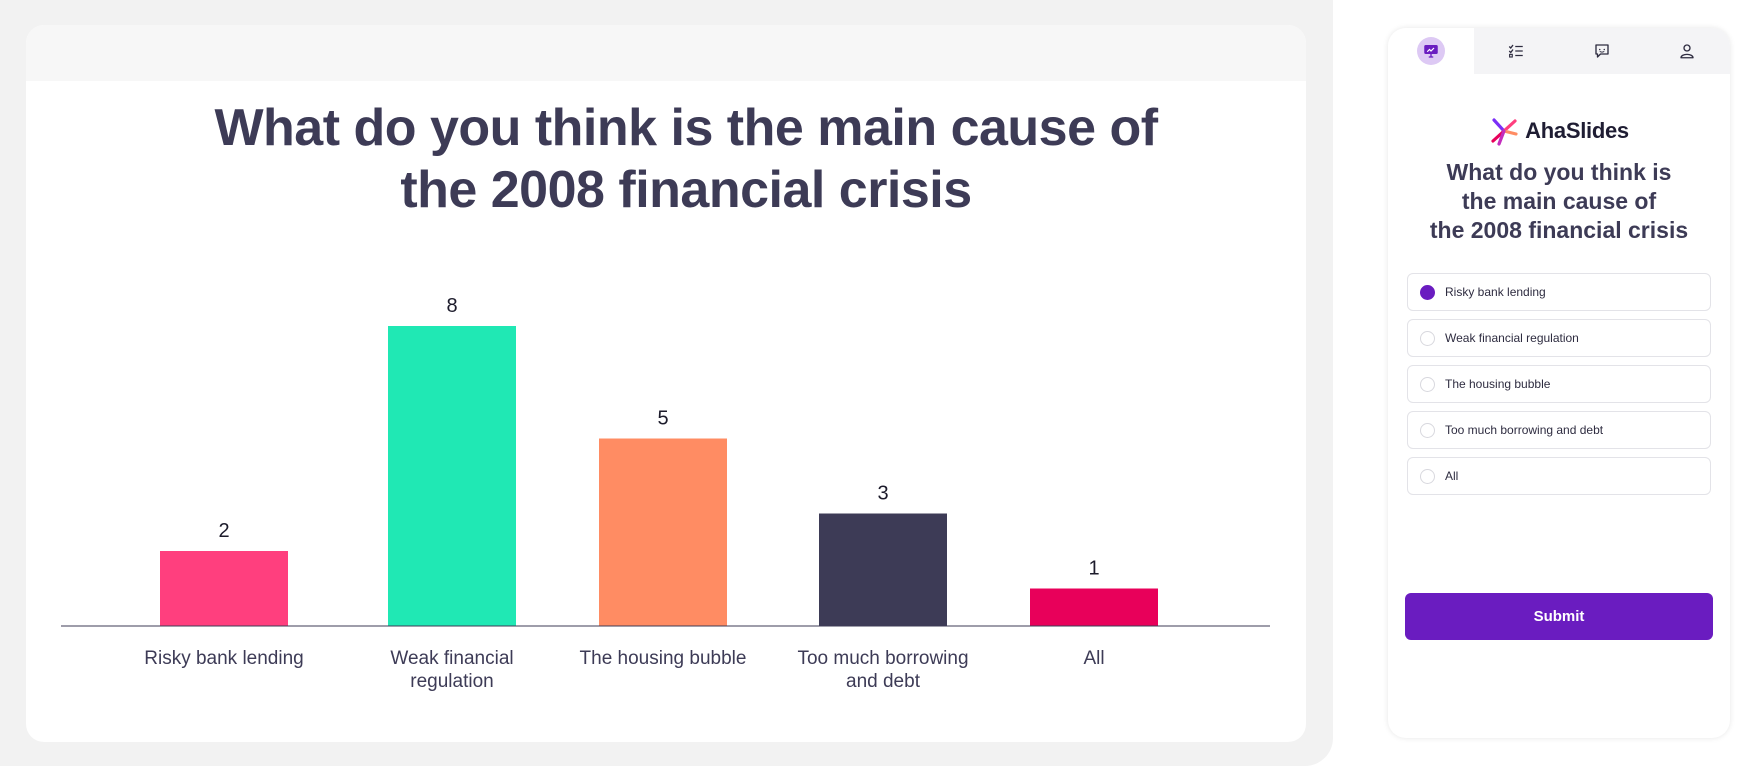 This screenshot has height=766, width=1744. Describe the element at coordinates (451, 681) in the screenshot. I see `category-label: regulation` at that location.